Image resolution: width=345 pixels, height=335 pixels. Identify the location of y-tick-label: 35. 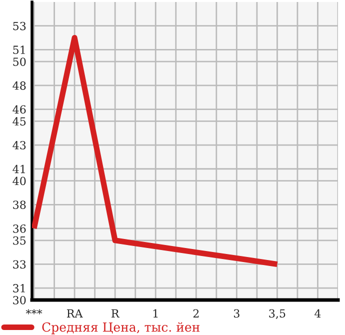
(19, 240).